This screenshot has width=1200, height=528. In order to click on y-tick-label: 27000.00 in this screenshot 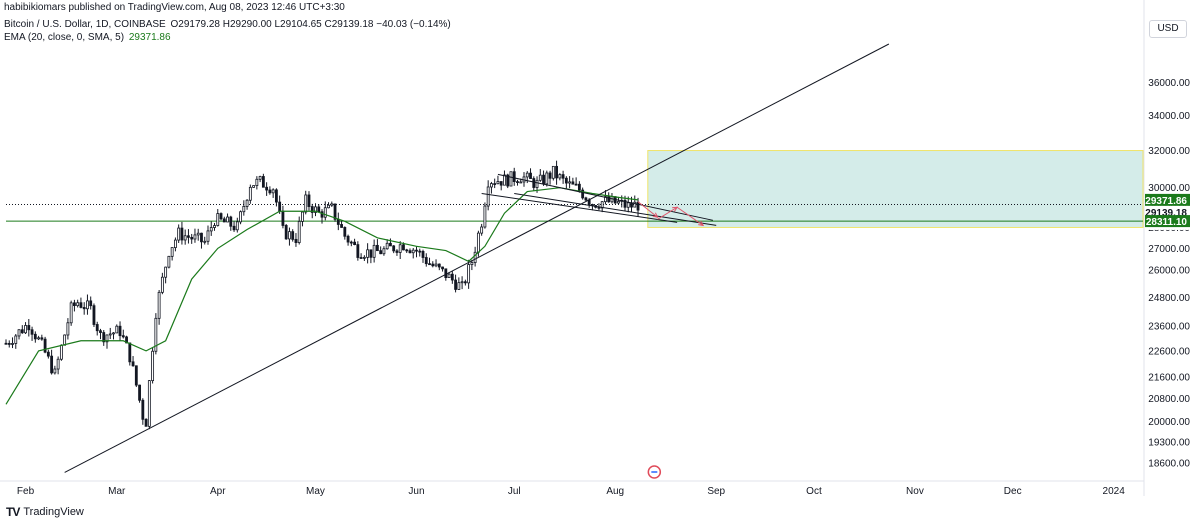, I will do `click(1169, 249)`.